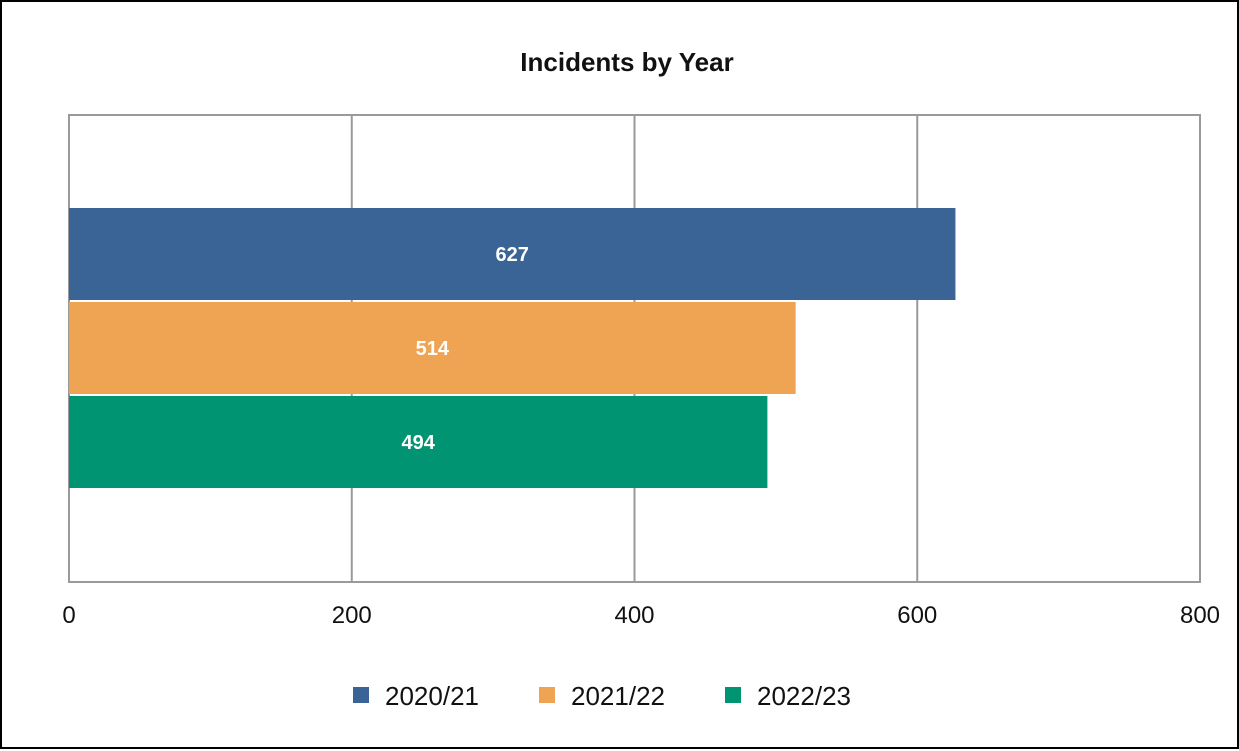 Image resolution: width=1239 pixels, height=751 pixels. What do you see at coordinates (626, 62) in the screenshot?
I see `chart-title: Incidents by Year` at bounding box center [626, 62].